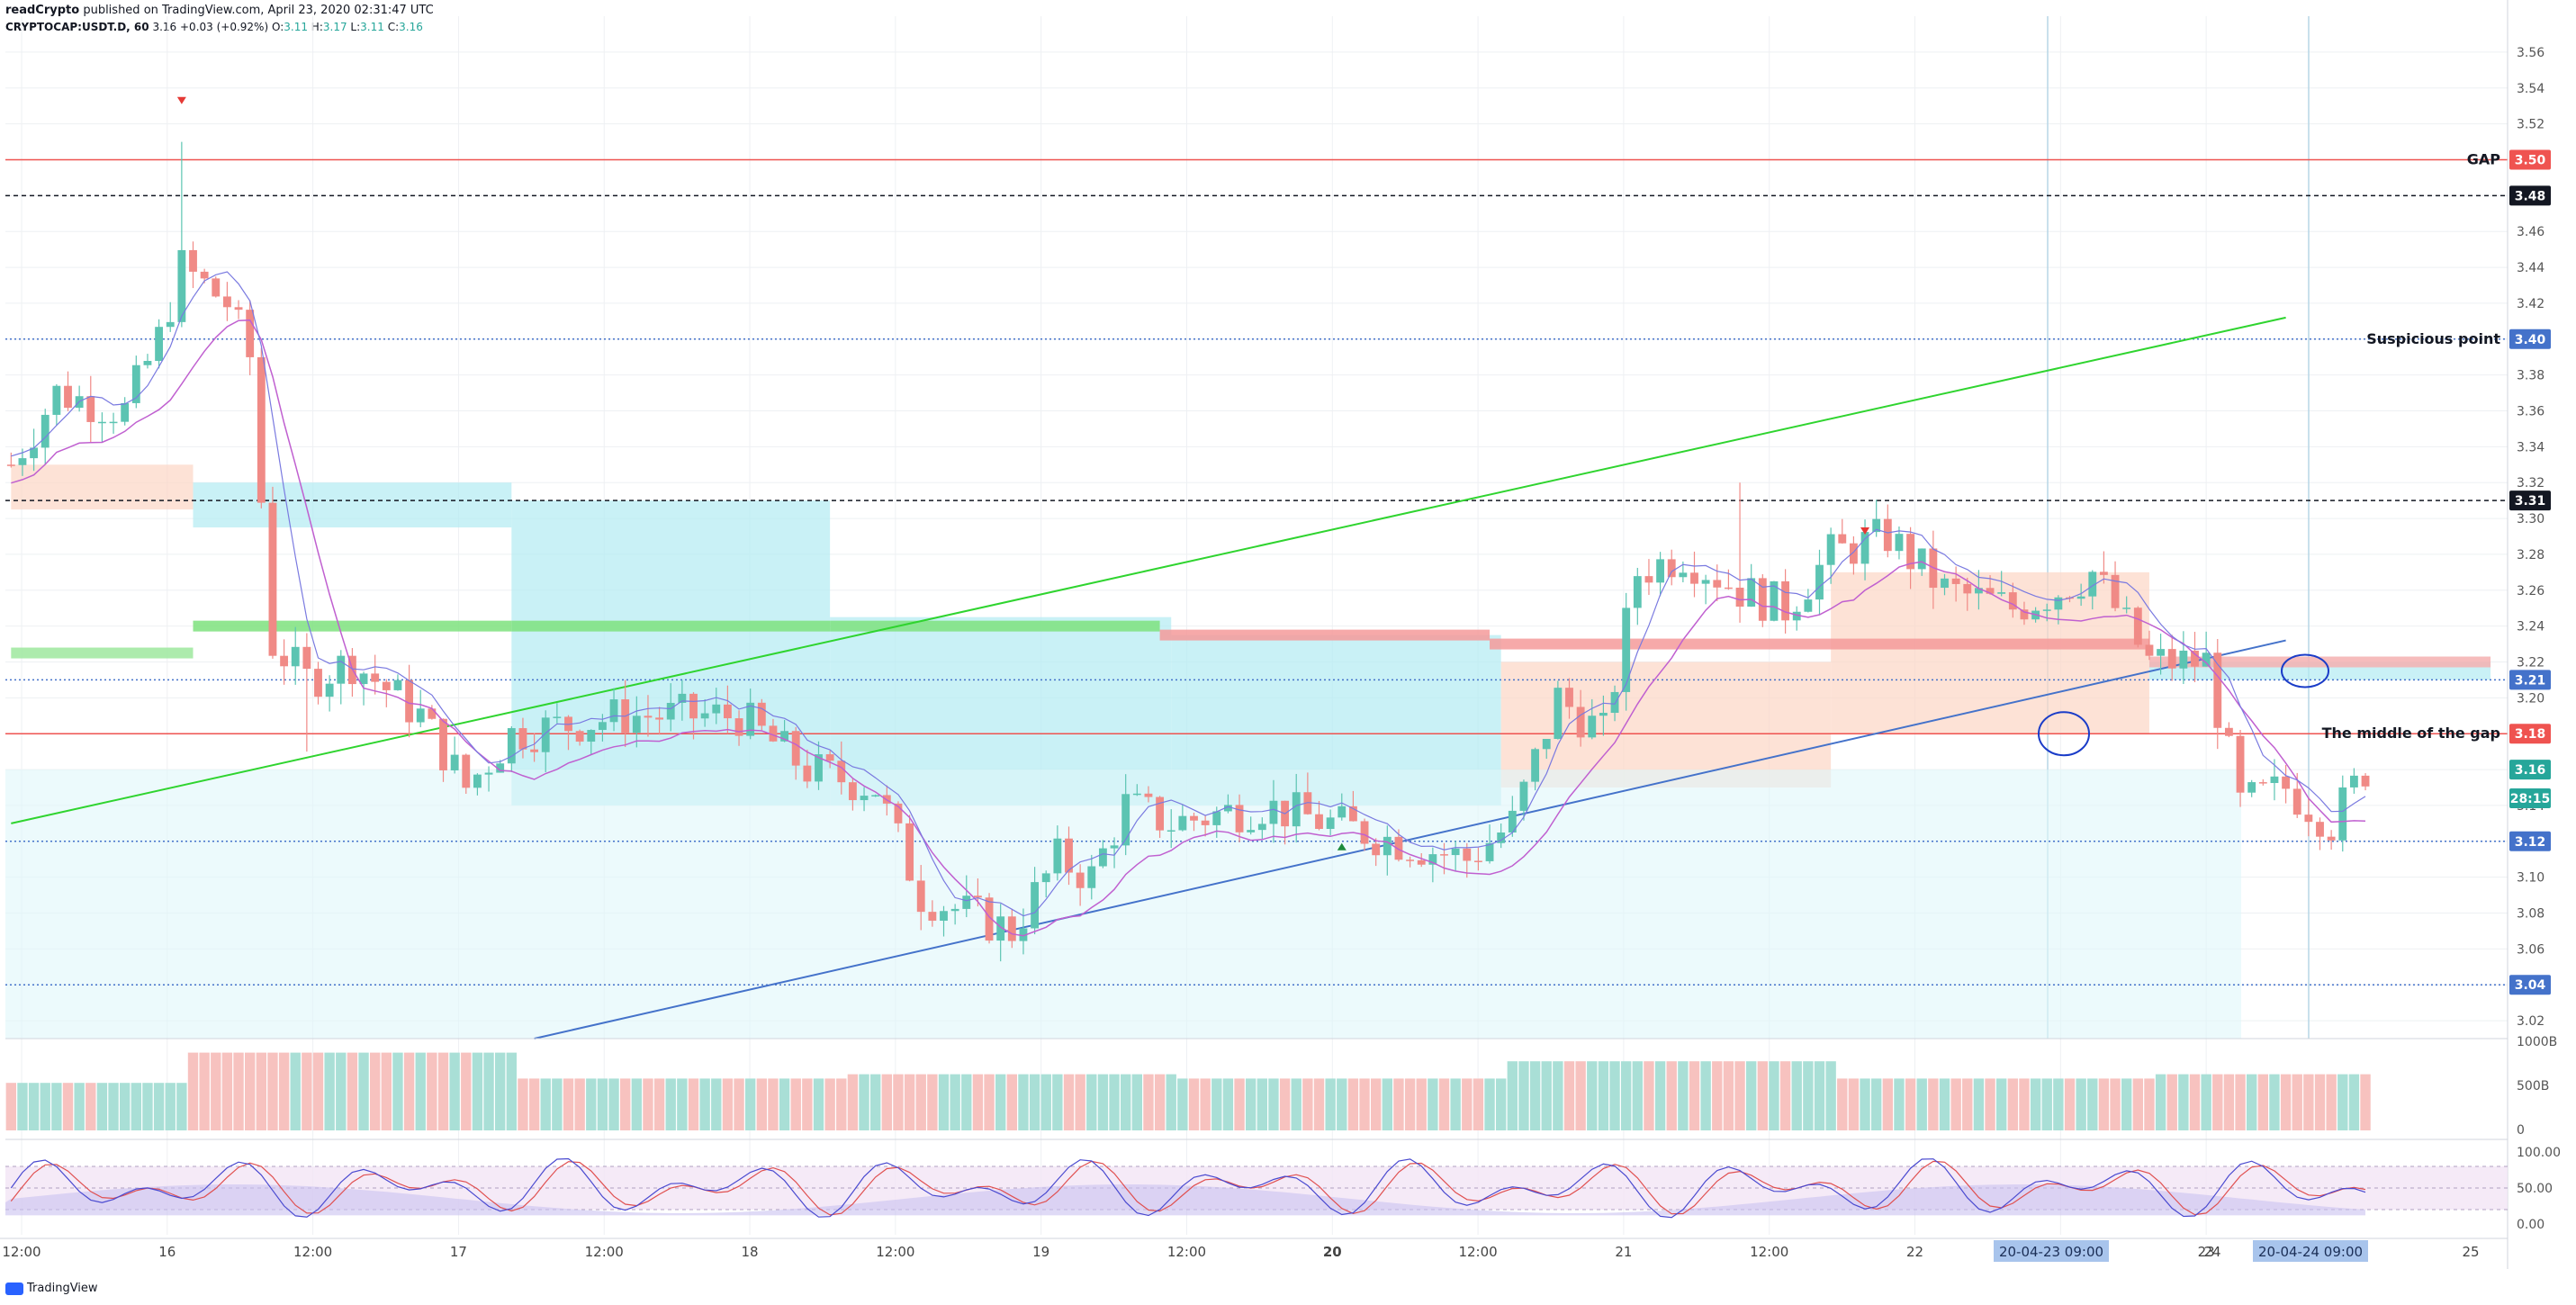 Image resolution: width=2576 pixels, height=1305 pixels. I want to click on footer: TradingView, so click(51, 1288).